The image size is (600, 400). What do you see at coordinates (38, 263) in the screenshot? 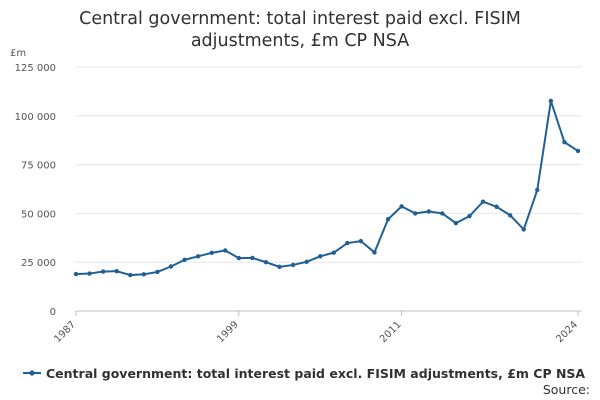
I see `y-tick-label: 25 000` at bounding box center [38, 263].